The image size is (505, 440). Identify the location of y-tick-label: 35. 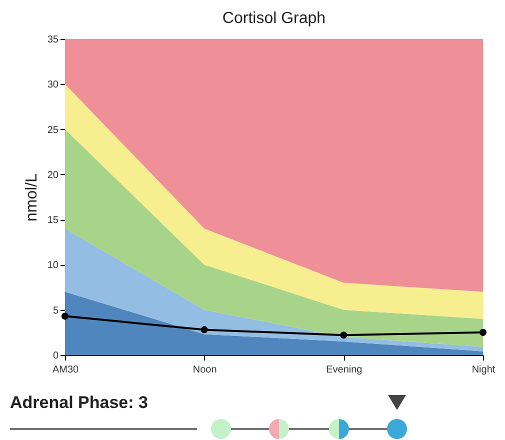
(53, 40).